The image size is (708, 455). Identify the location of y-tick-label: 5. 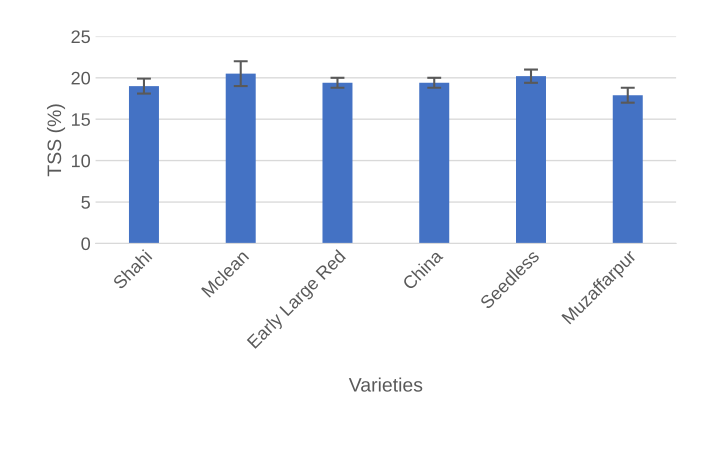
(85, 202).